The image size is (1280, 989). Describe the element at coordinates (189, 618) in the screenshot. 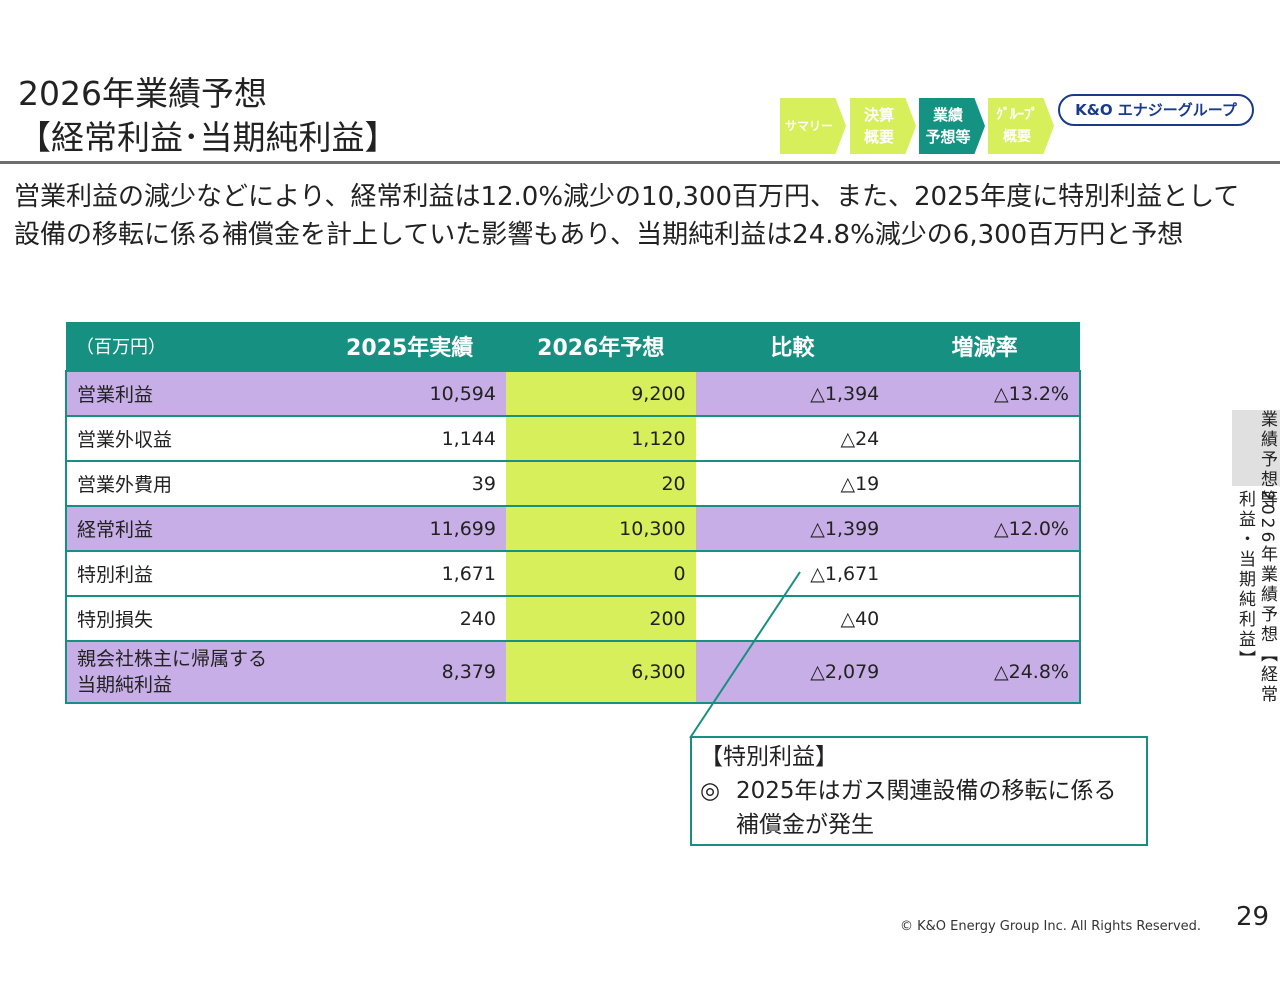

I see `row-label: 特別損失` at that location.